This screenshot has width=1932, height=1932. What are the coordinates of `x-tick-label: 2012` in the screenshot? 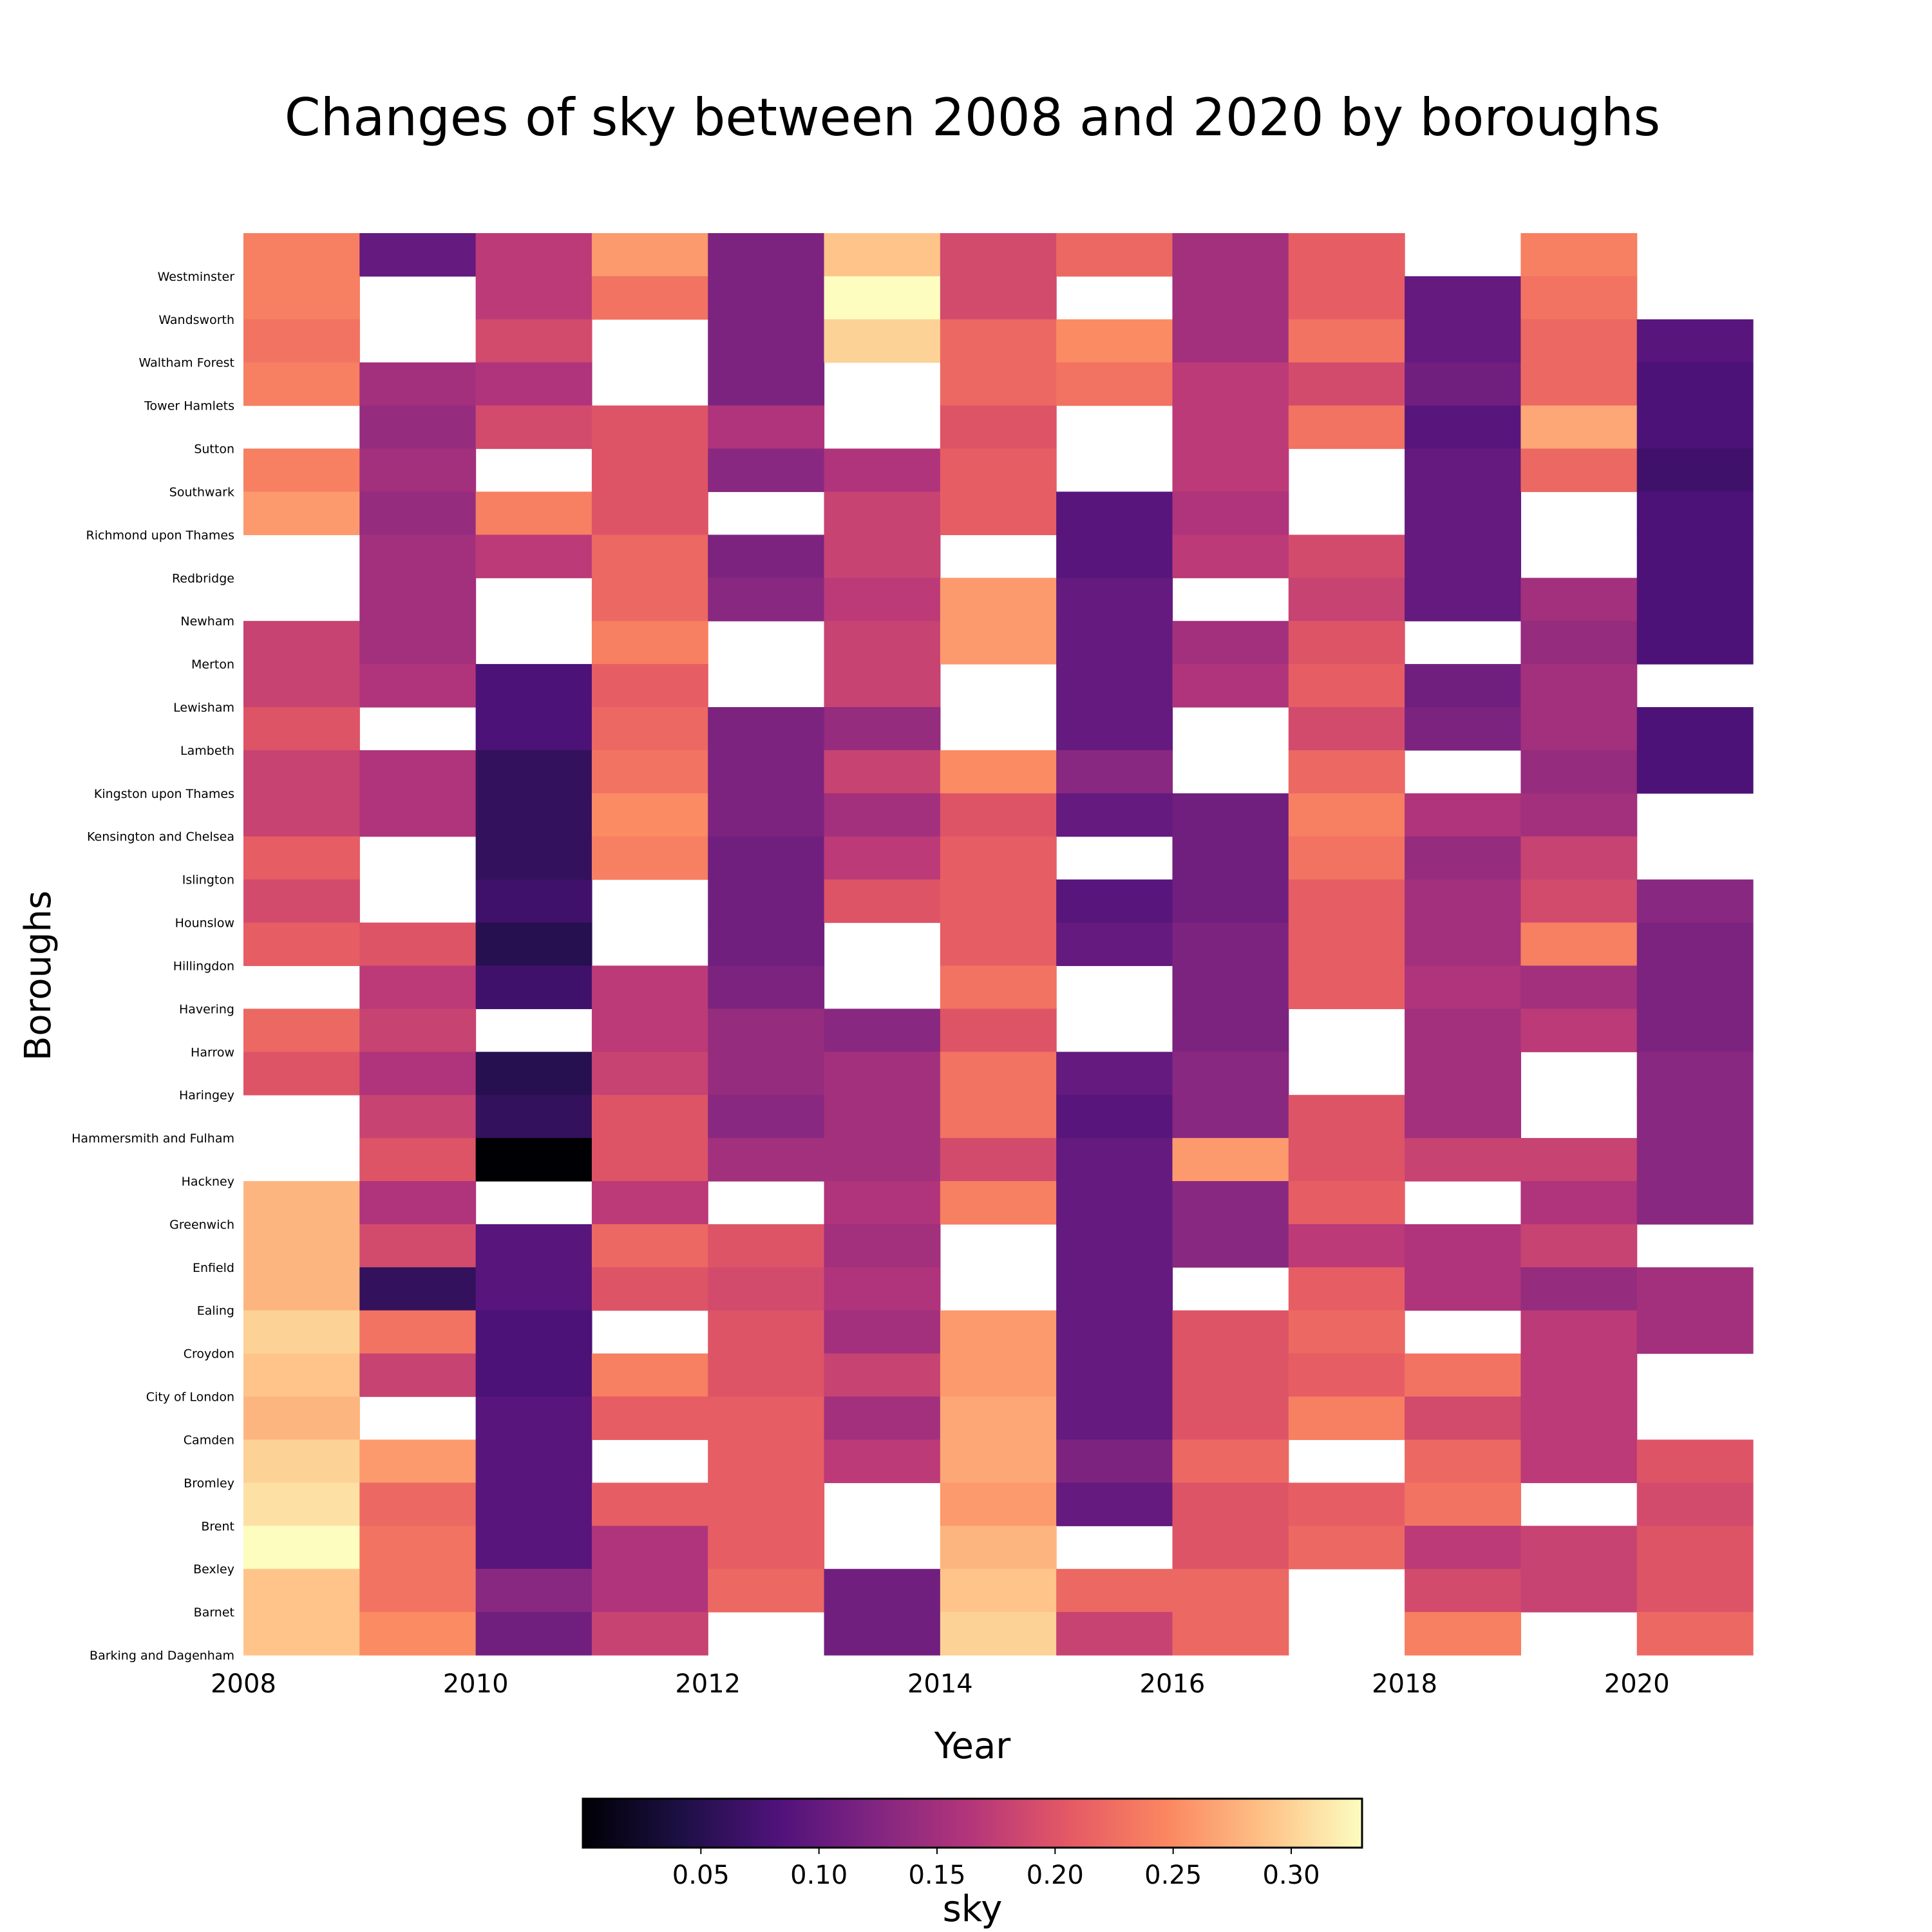 It's located at (708, 1684).